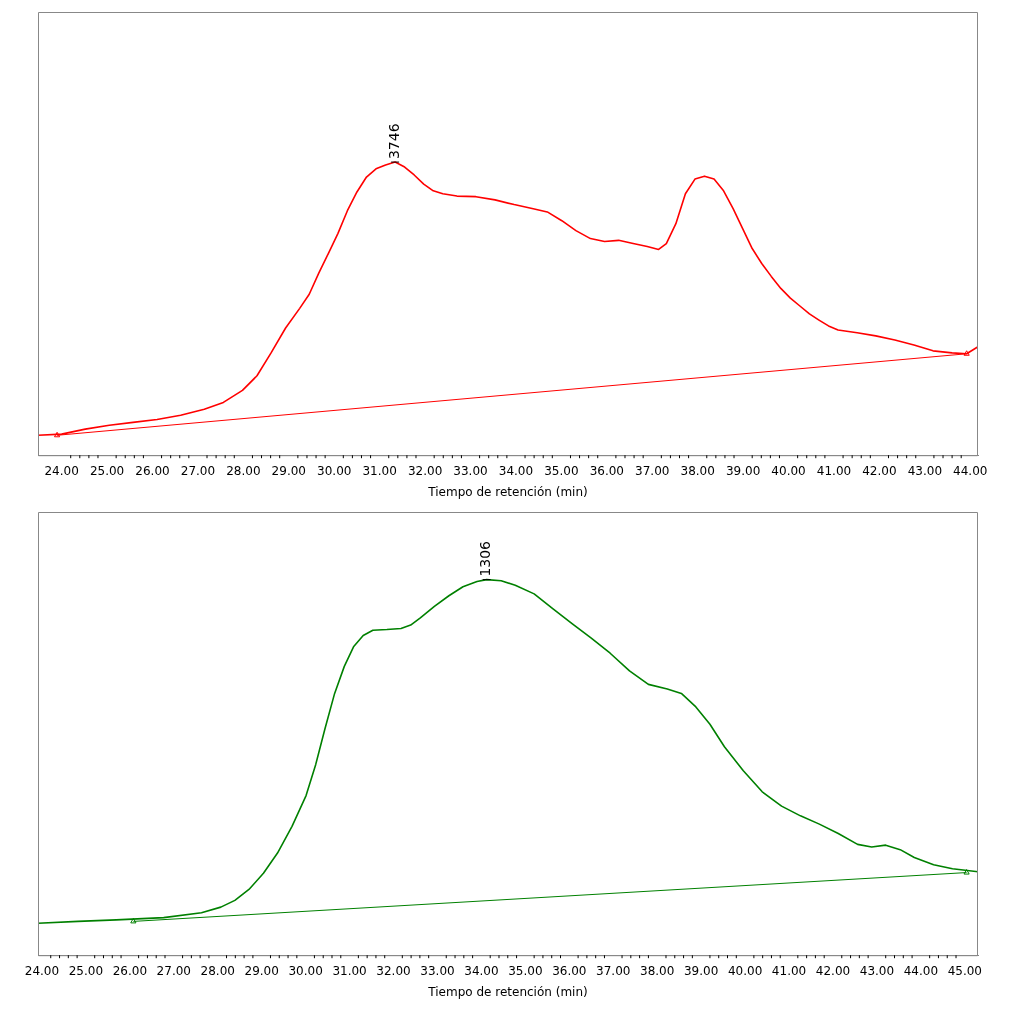  Describe the element at coordinates (964, 970) in the screenshot. I see `x-tick-label: 45.00` at that location.